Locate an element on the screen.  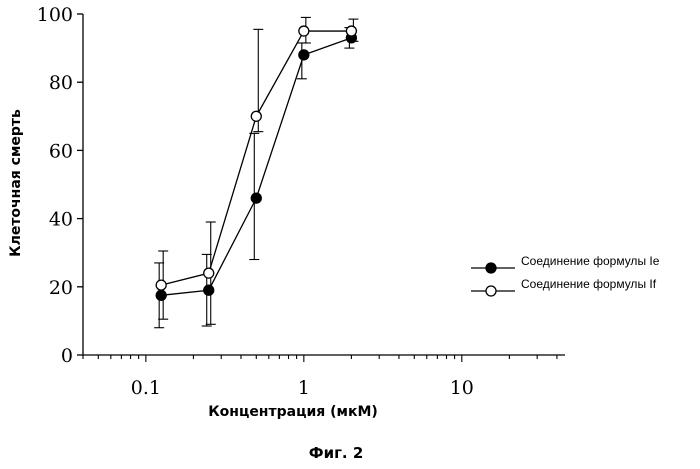
y-axis-label: Клеточная смерть is located at coordinates (16, 183).